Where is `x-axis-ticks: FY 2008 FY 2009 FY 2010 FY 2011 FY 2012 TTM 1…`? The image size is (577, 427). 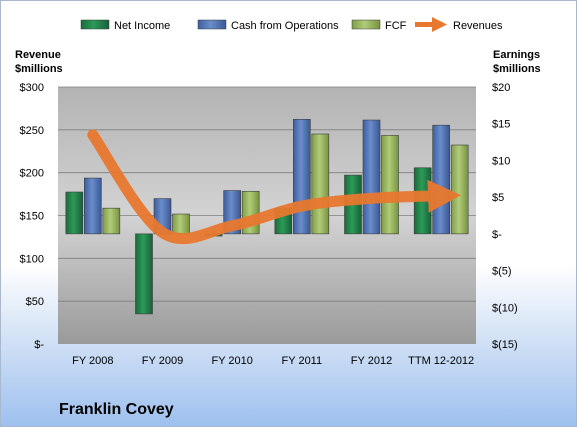
x-axis-ticks: FY 2008 FY 2009 FY 2010 FY 2011 FY 2012 TTM 1… is located at coordinates (273, 361).